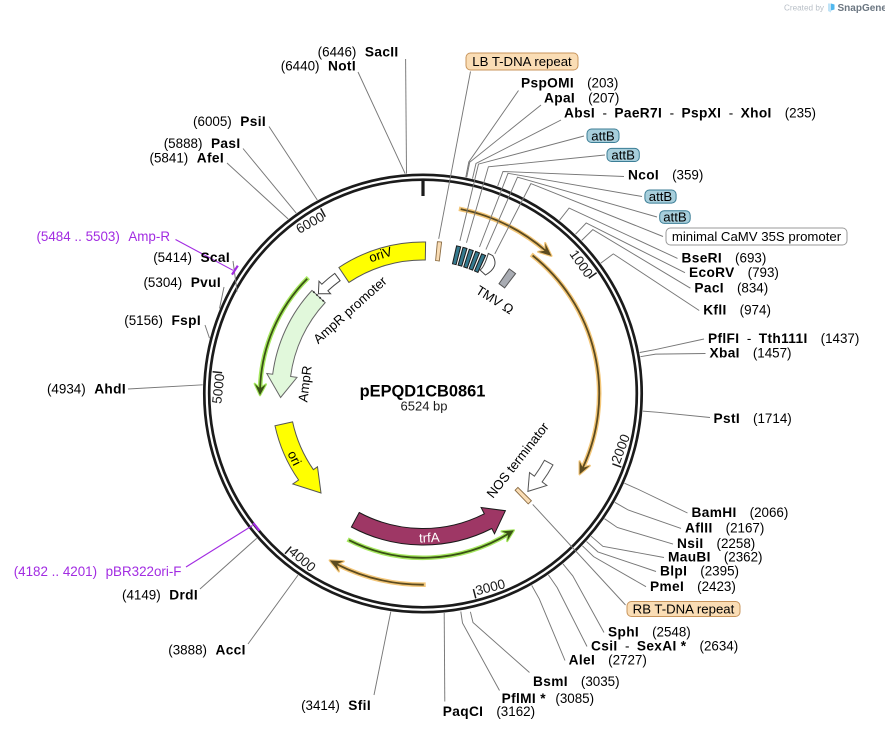 Image resolution: width=885 pixels, height=737 pixels. I want to click on svg-text: (6440)NotI, so click(318, 66).